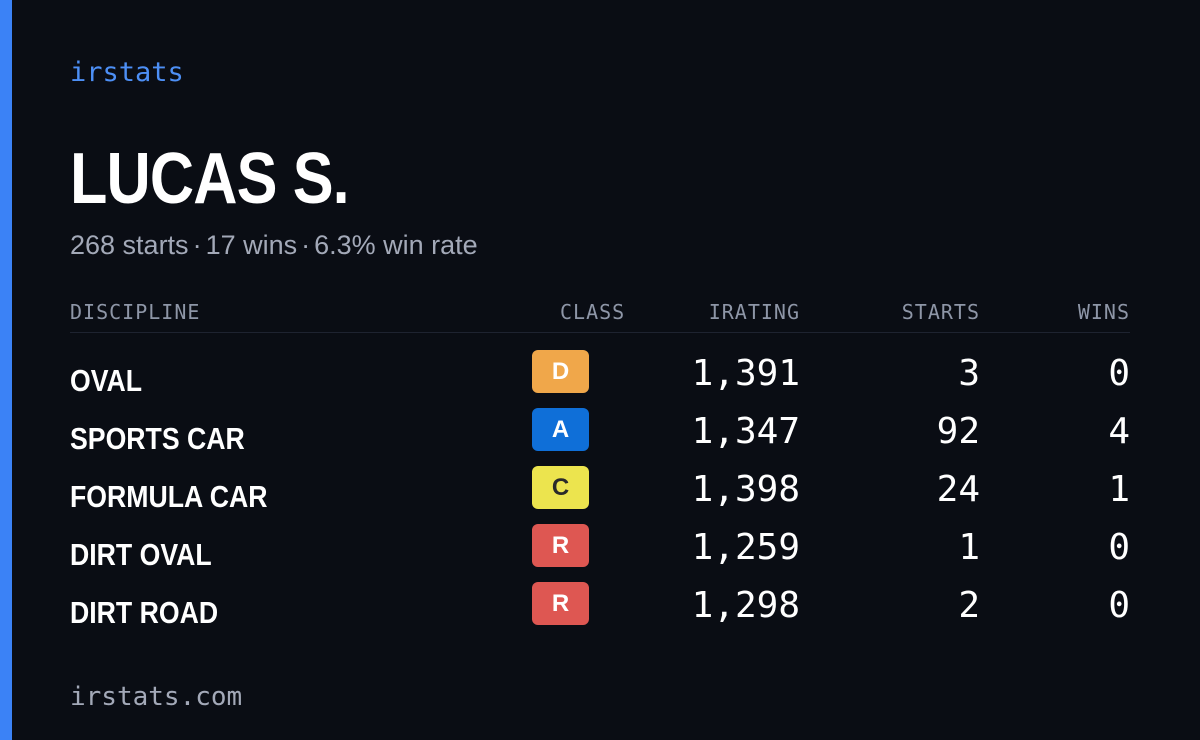 This screenshot has width=1200, height=740. I want to click on irating-value: 1,391, so click(745, 373).